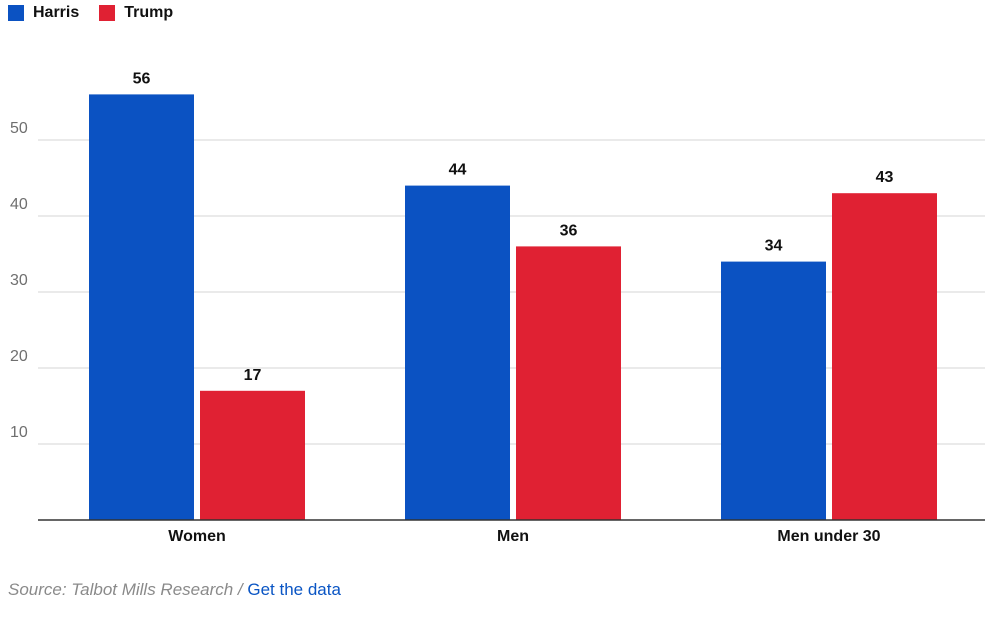 Image resolution: width=1000 pixels, height=617 pixels. What do you see at coordinates (828, 536) in the screenshot?
I see `x-tick-label-2: Men under 30` at bounding box center [828, 536].